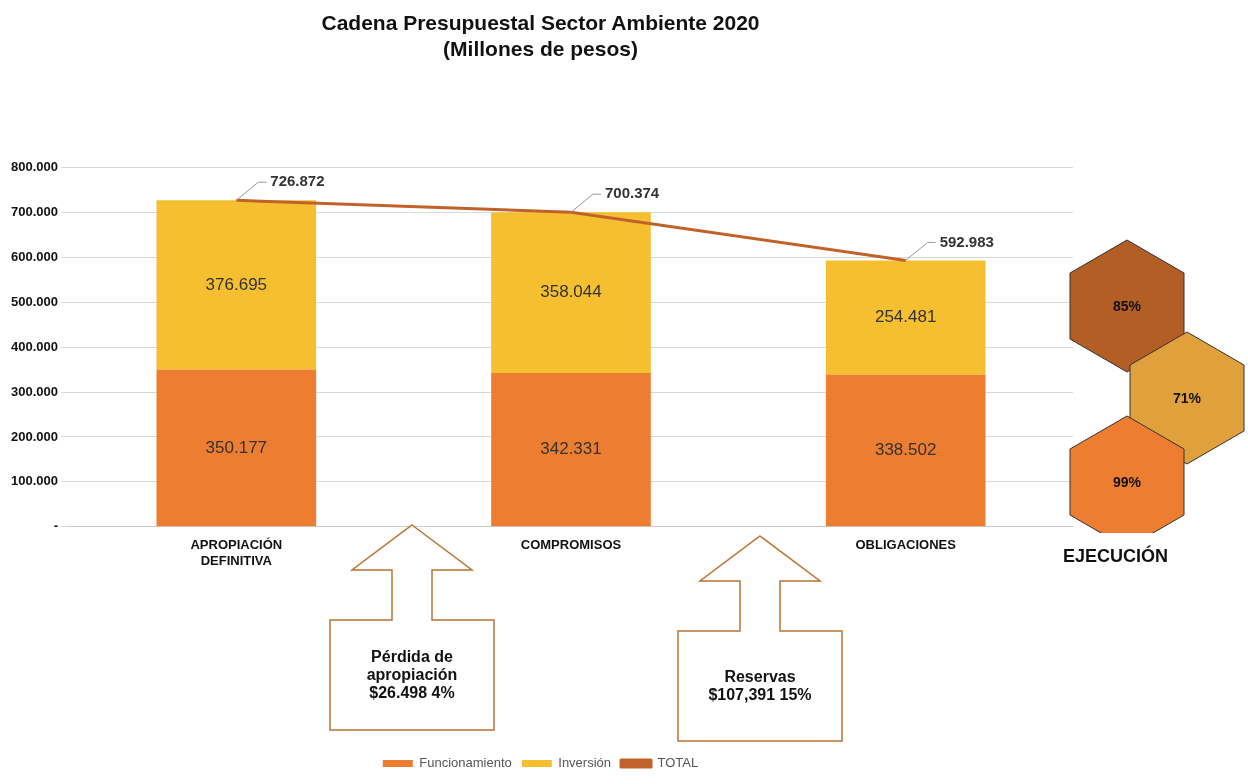 This screenshot has height=784, width=1248. Describe the element at coordinates (34, 481) in the screenshot. I see `y-tick-label: 100.000` at that location.